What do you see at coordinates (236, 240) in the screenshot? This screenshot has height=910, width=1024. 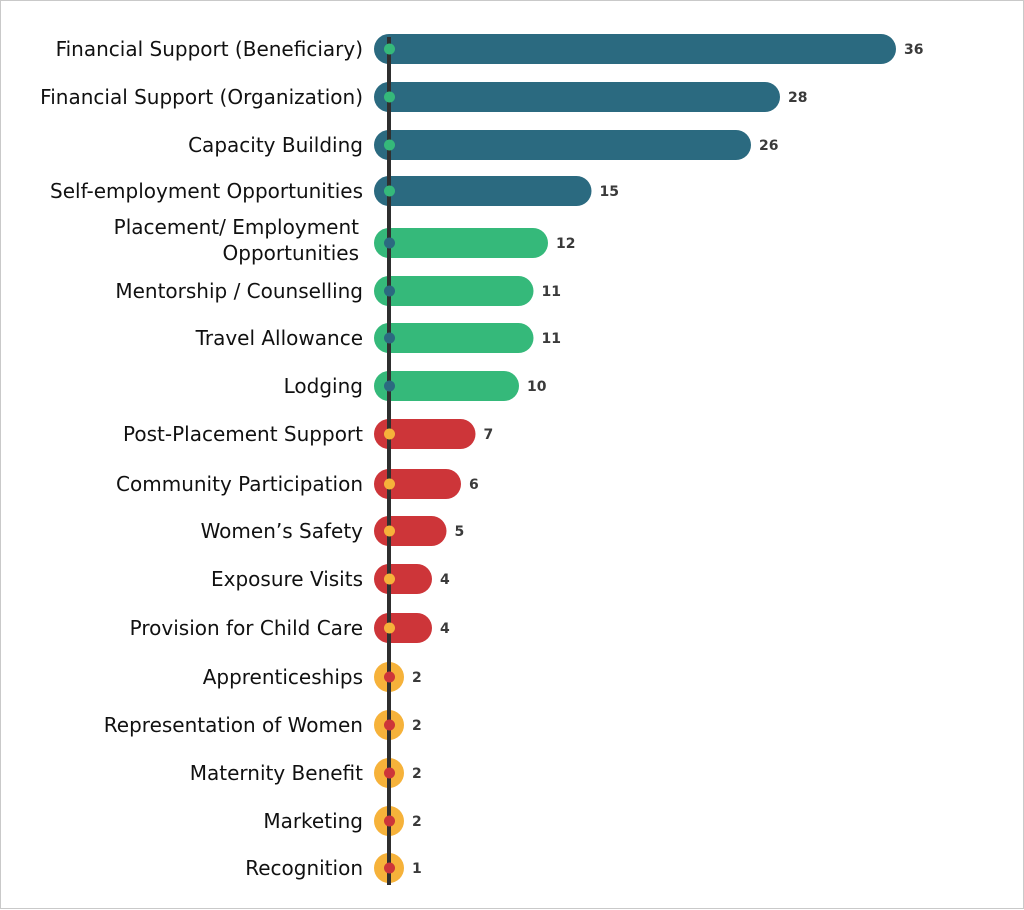 I see `category-label: Placement/ Employment Opportunities` at bounding box center [236, 240].